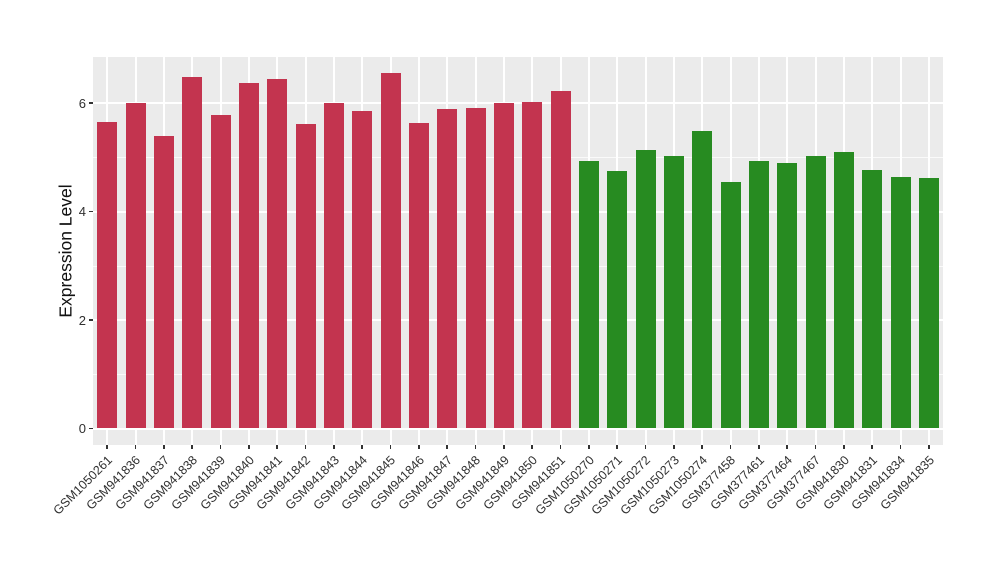 The image size is (1000, 580). Describe the element at coordinates (163, 282) in the screenshot. I see `bar-GSM941837` at that location.